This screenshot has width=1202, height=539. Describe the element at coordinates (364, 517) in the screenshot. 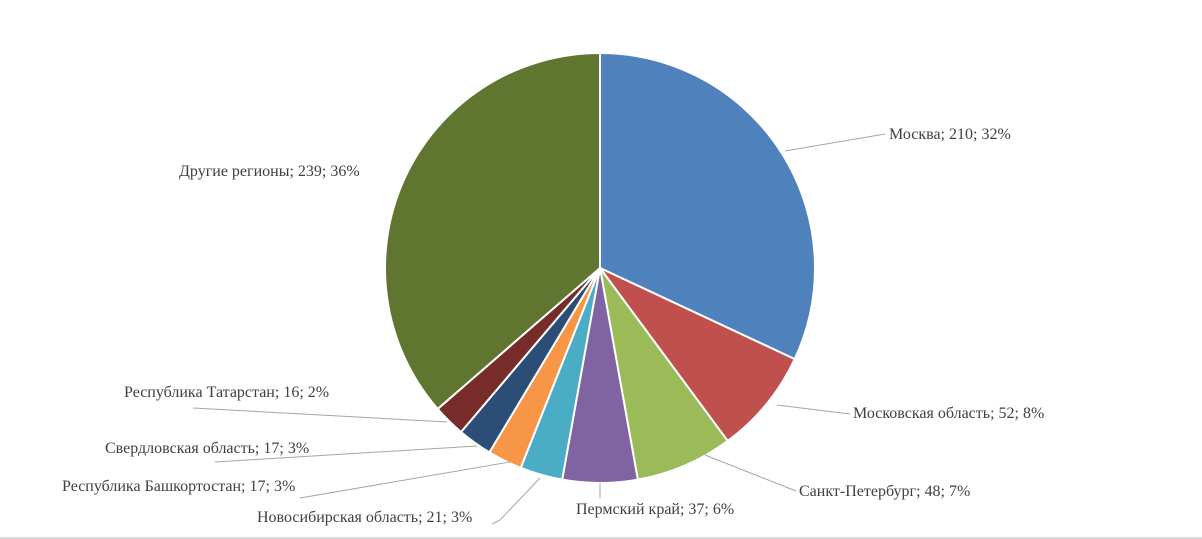

I see `data-label-novosibirskaya-oblast: Новосибирская область; 21; 3%` at that location.